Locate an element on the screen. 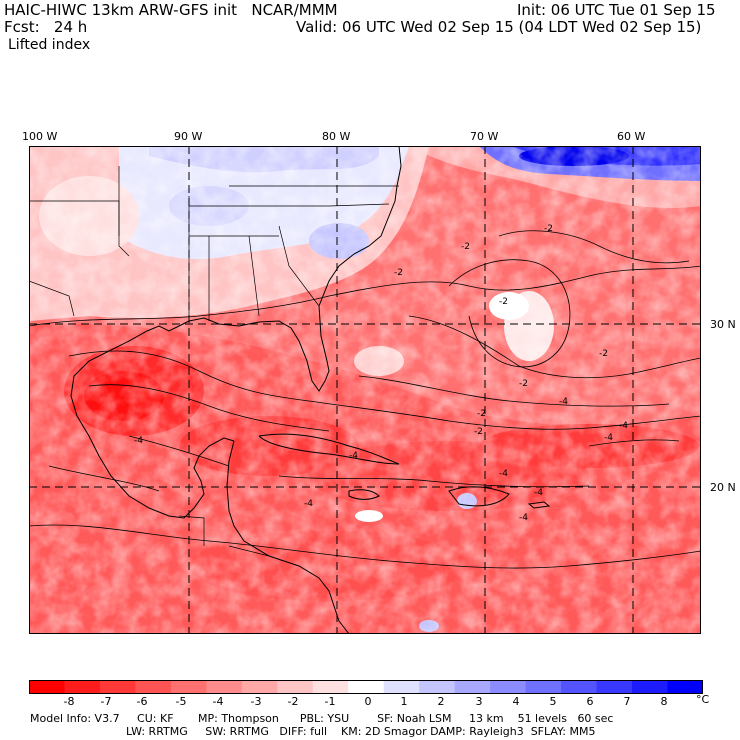  coastline-hispaniola is located at coordinates (479, 496).